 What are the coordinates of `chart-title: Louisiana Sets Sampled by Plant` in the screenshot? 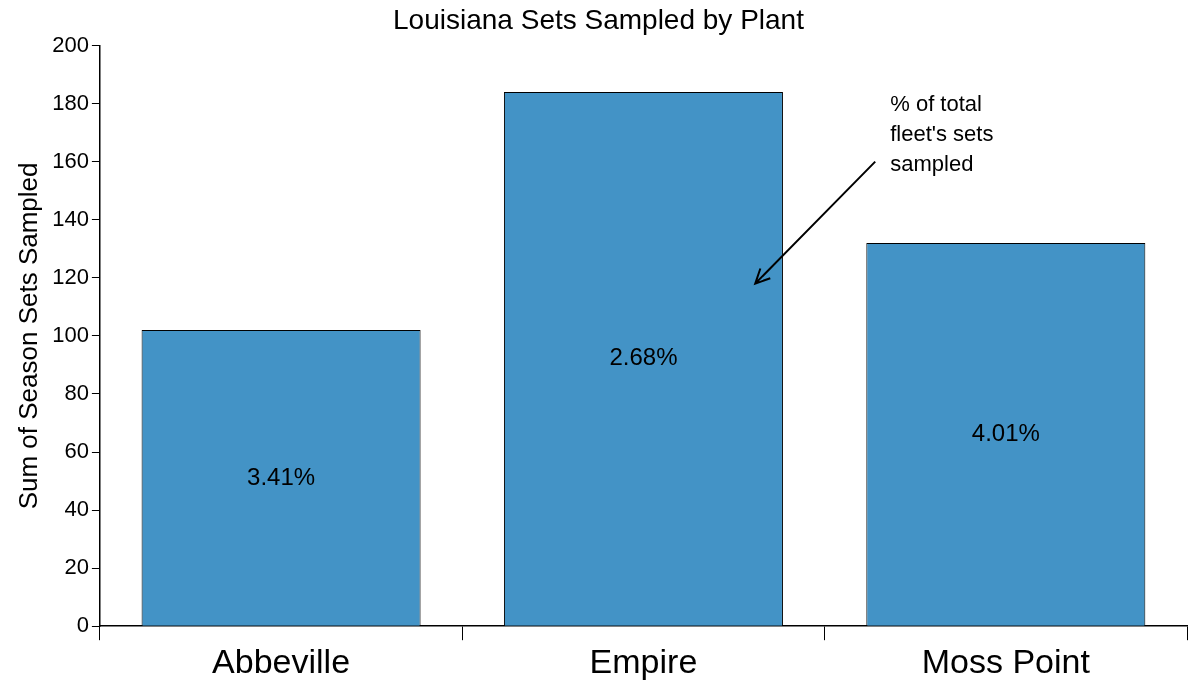 It's located at (599, 19).